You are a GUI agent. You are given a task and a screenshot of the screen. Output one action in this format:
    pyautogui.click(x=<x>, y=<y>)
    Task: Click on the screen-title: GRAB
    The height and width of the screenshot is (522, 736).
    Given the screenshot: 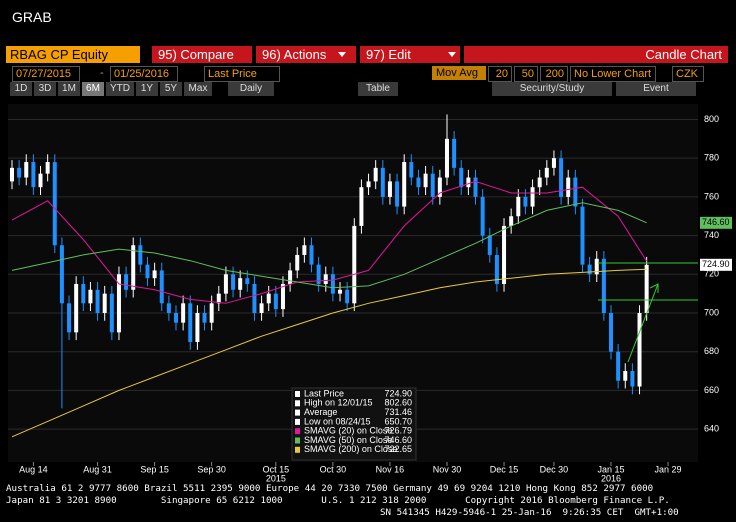 What is the action you would take?
    pyautogui.click(x=32, y=17)
    